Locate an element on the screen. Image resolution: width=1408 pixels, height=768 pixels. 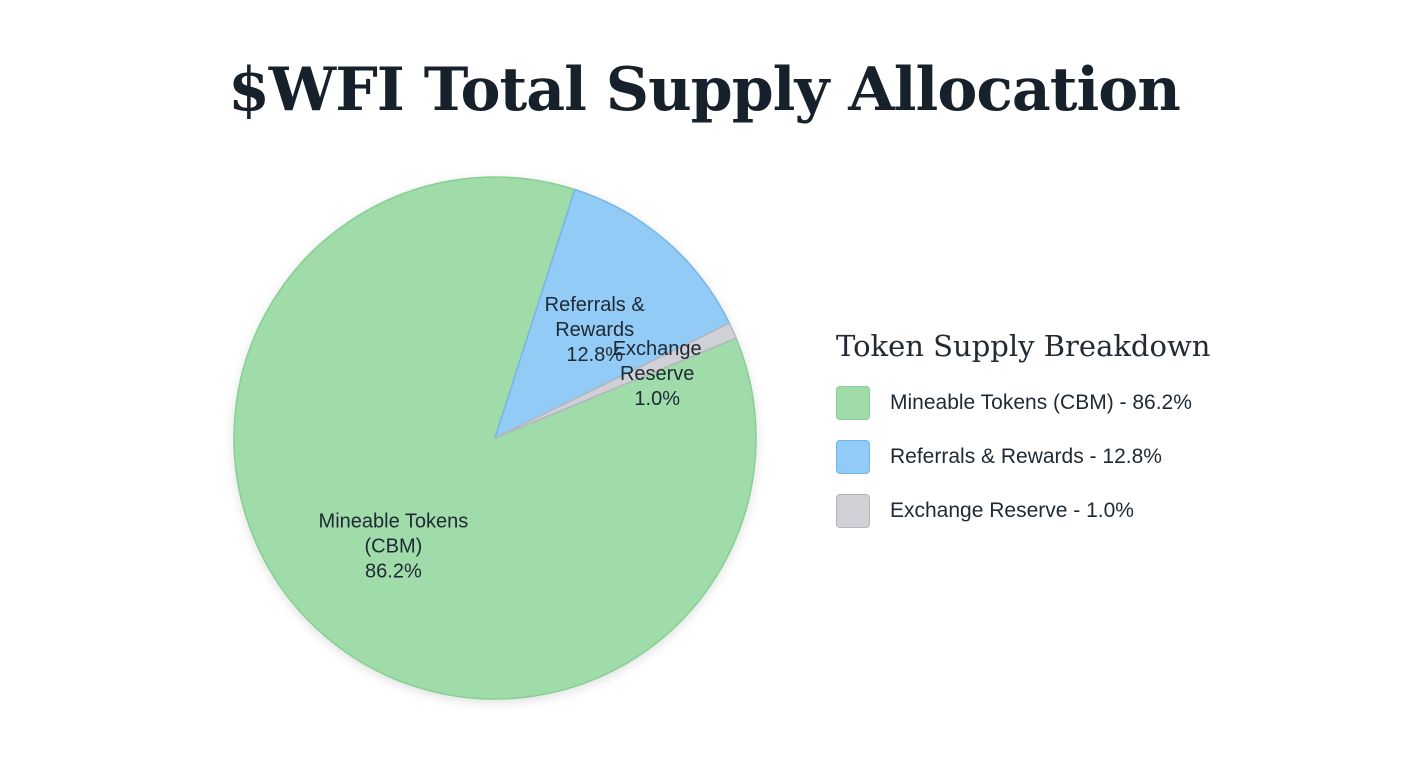
legend-item-mineable-tokens: Mineable Tokens (CBM) - 86.2% is located at coordinates (1096, 403).